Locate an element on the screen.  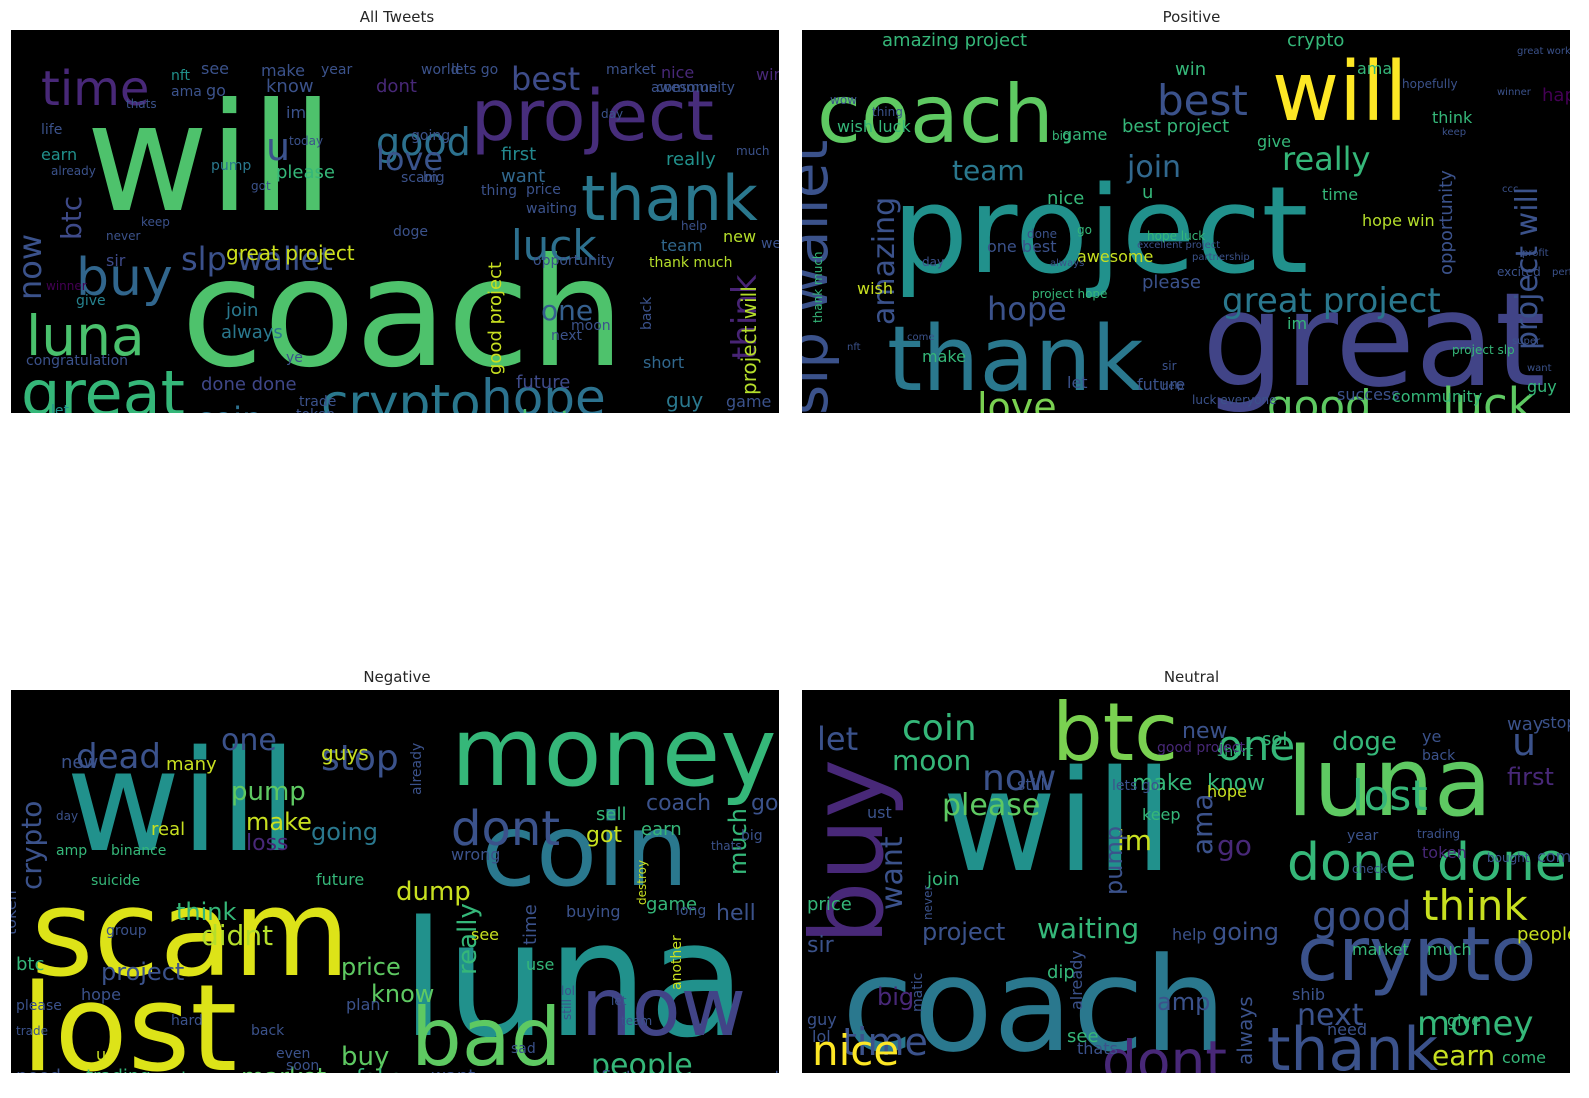
word-didnt: didnt is located at coordinates (237, 935).